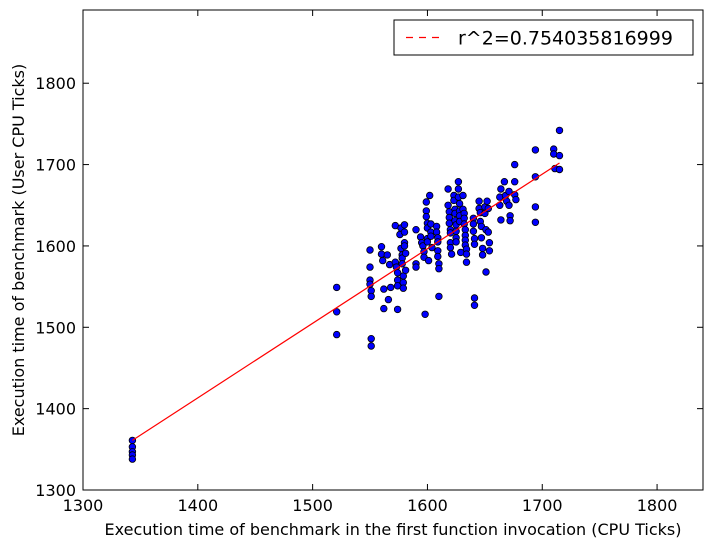  I want to click on x-tick-label: 1700, so click(542, 505).